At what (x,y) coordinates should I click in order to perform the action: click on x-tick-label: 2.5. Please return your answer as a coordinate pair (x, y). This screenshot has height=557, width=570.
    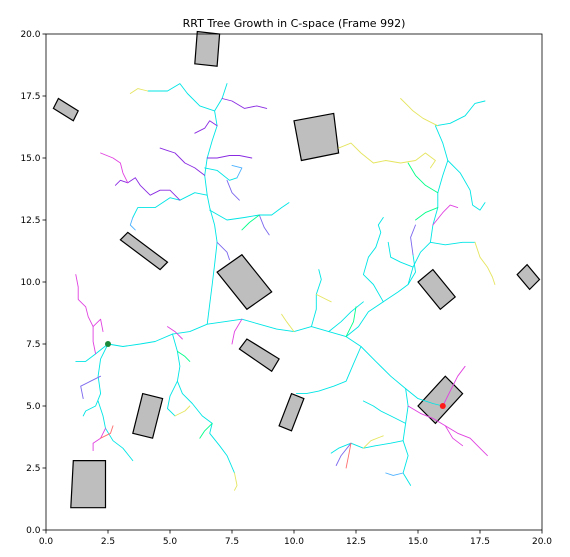
    Looking at the image, I should click on (108, 542).